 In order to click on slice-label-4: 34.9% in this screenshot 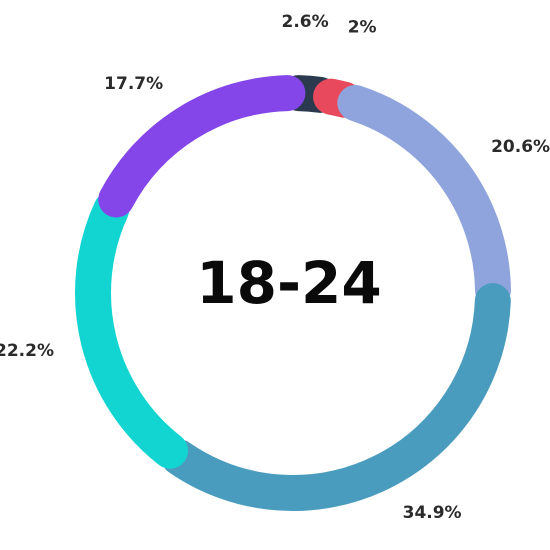, I will do `click(432, 513)`.